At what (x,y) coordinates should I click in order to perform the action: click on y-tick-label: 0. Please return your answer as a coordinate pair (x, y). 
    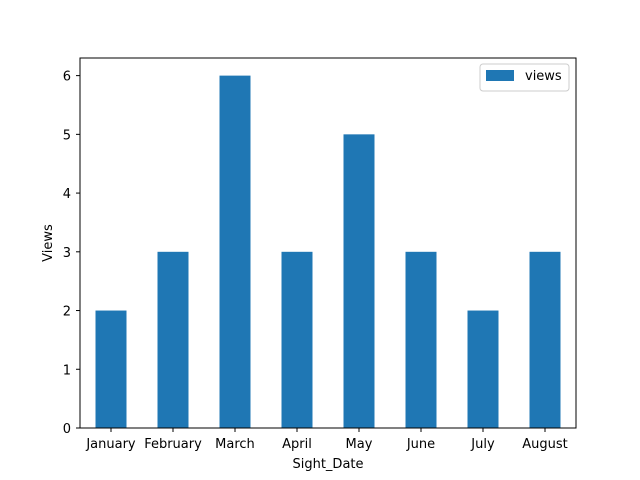
    Looking at the image, I should click on (67, 429).